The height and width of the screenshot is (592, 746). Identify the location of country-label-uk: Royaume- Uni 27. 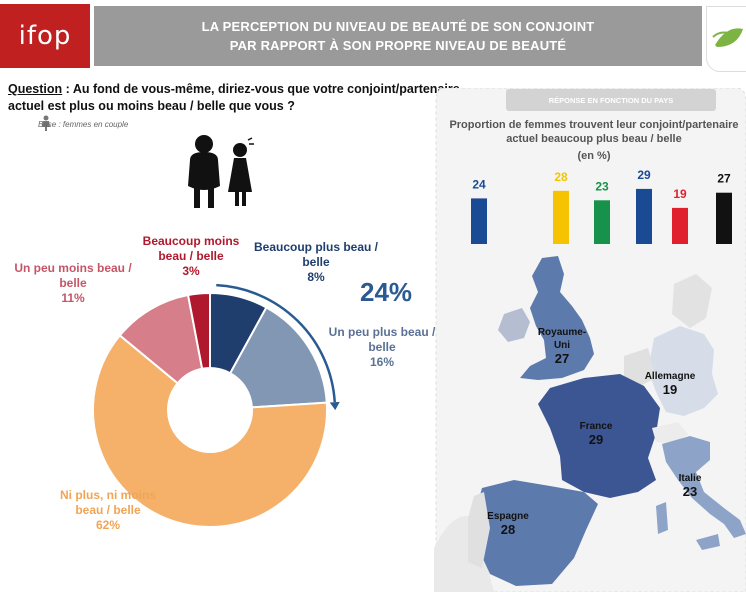
(562, 345).